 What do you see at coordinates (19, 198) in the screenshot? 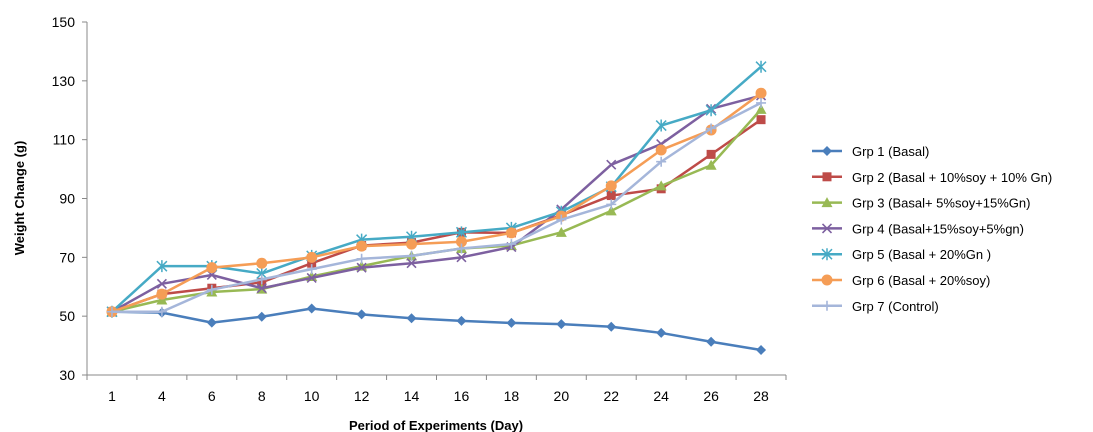
I see `y-axis-title: Weight Change (g)` at bounding box center [19, 198].